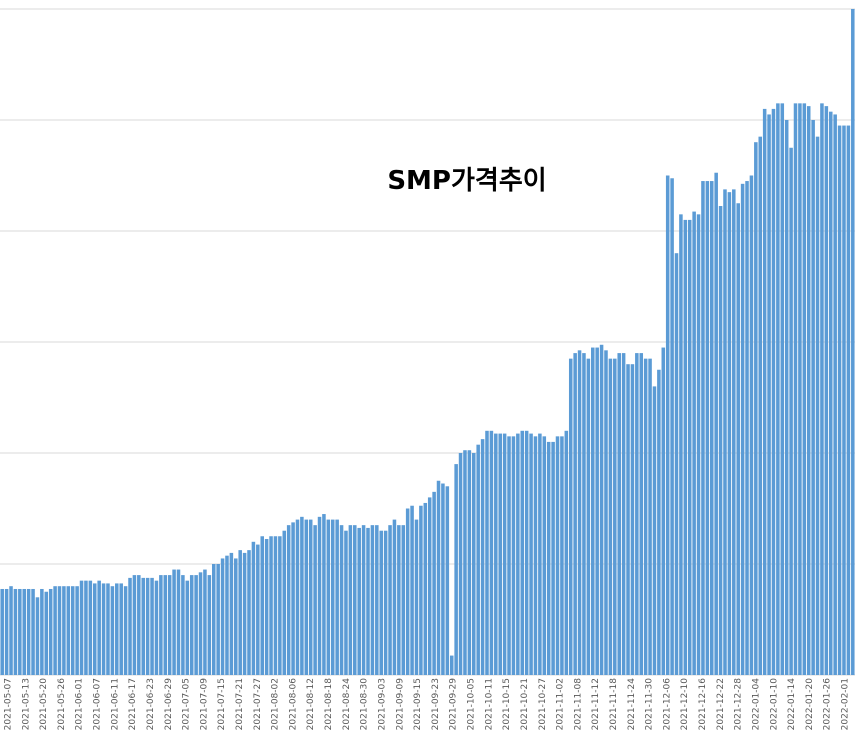 The height and width of the screenshot is (741, 859). What do you see at coordinates (9, 704) in the screenshot?
I see `x-tick-label: 2021-05-07` at bounding box center [9, 704].